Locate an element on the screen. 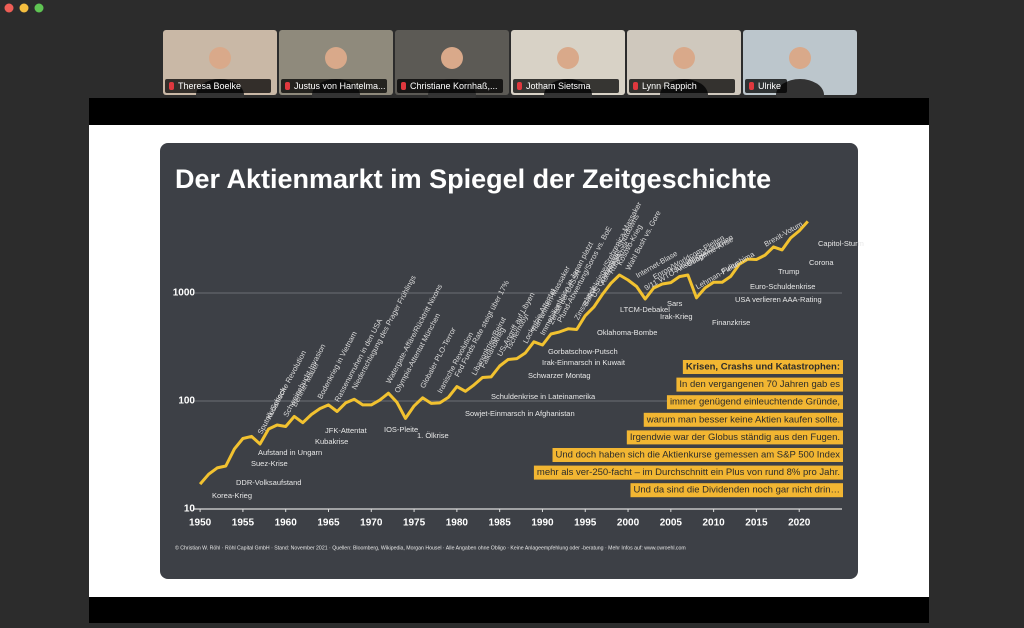  event-annotation: Suez-Krise is located at coordinates (269, 463).